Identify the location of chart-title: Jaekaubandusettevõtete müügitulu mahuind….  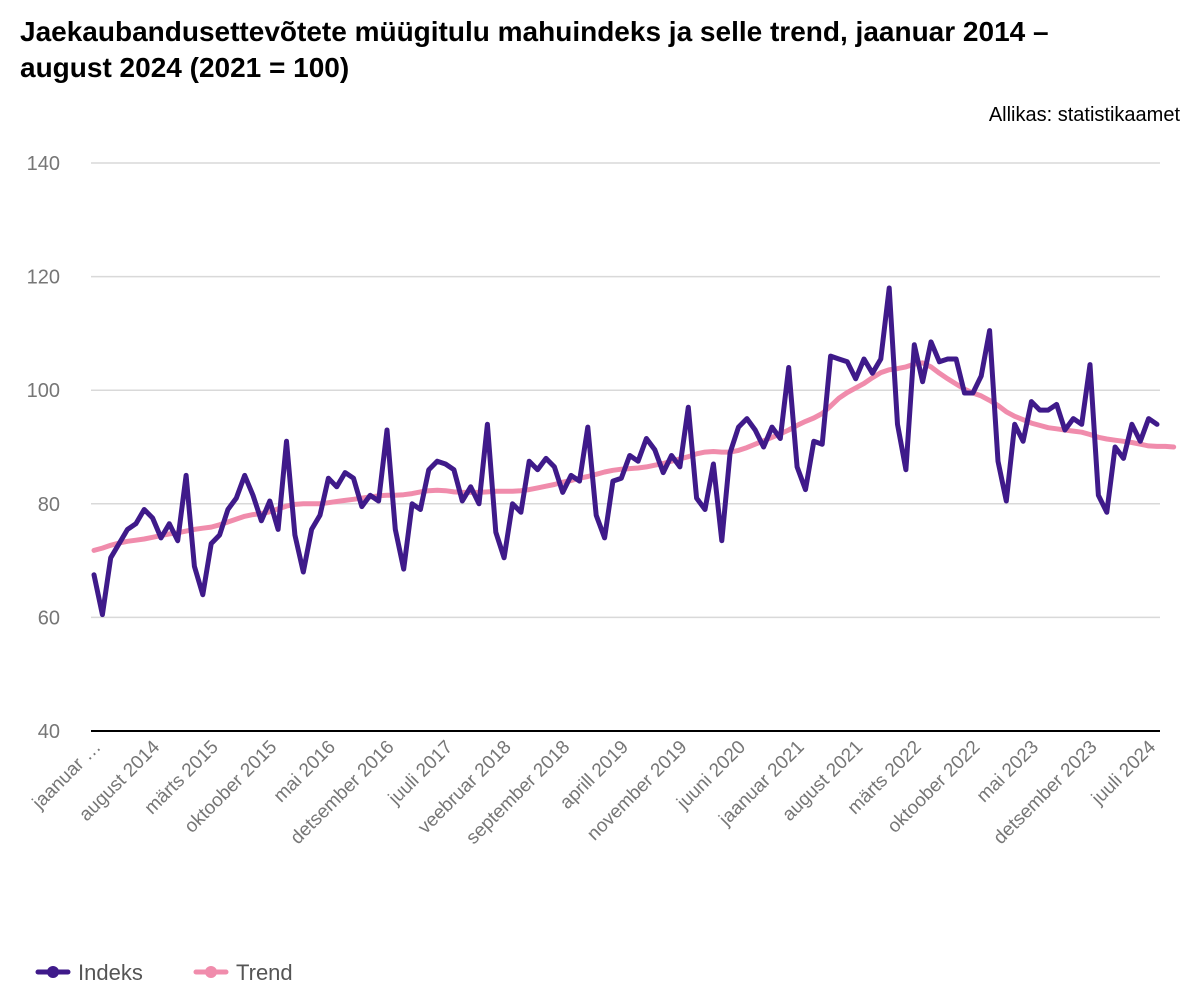
(534, 49).